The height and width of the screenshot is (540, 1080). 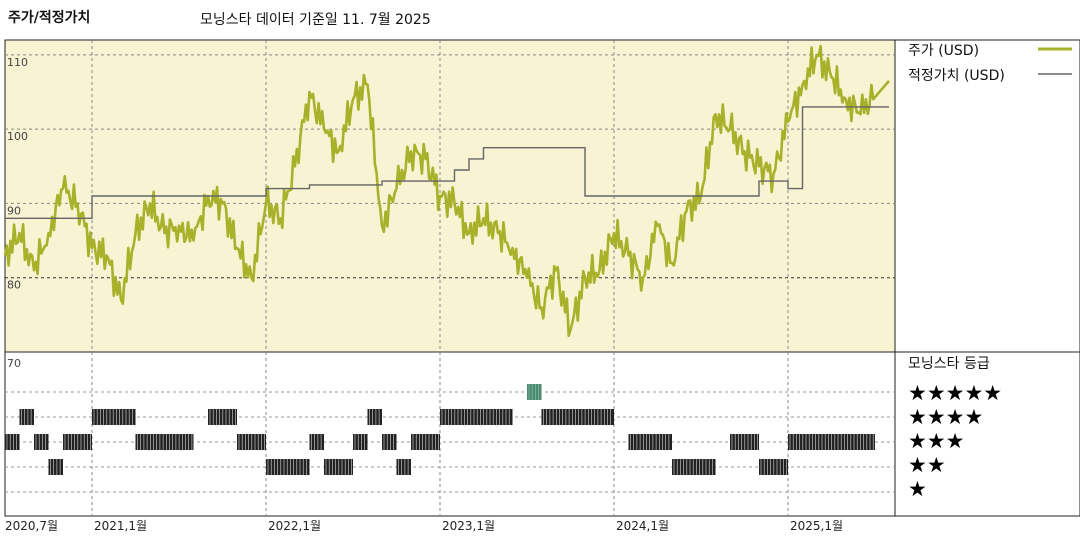 I want to click on rating-chart, so click(x=440, y=429).